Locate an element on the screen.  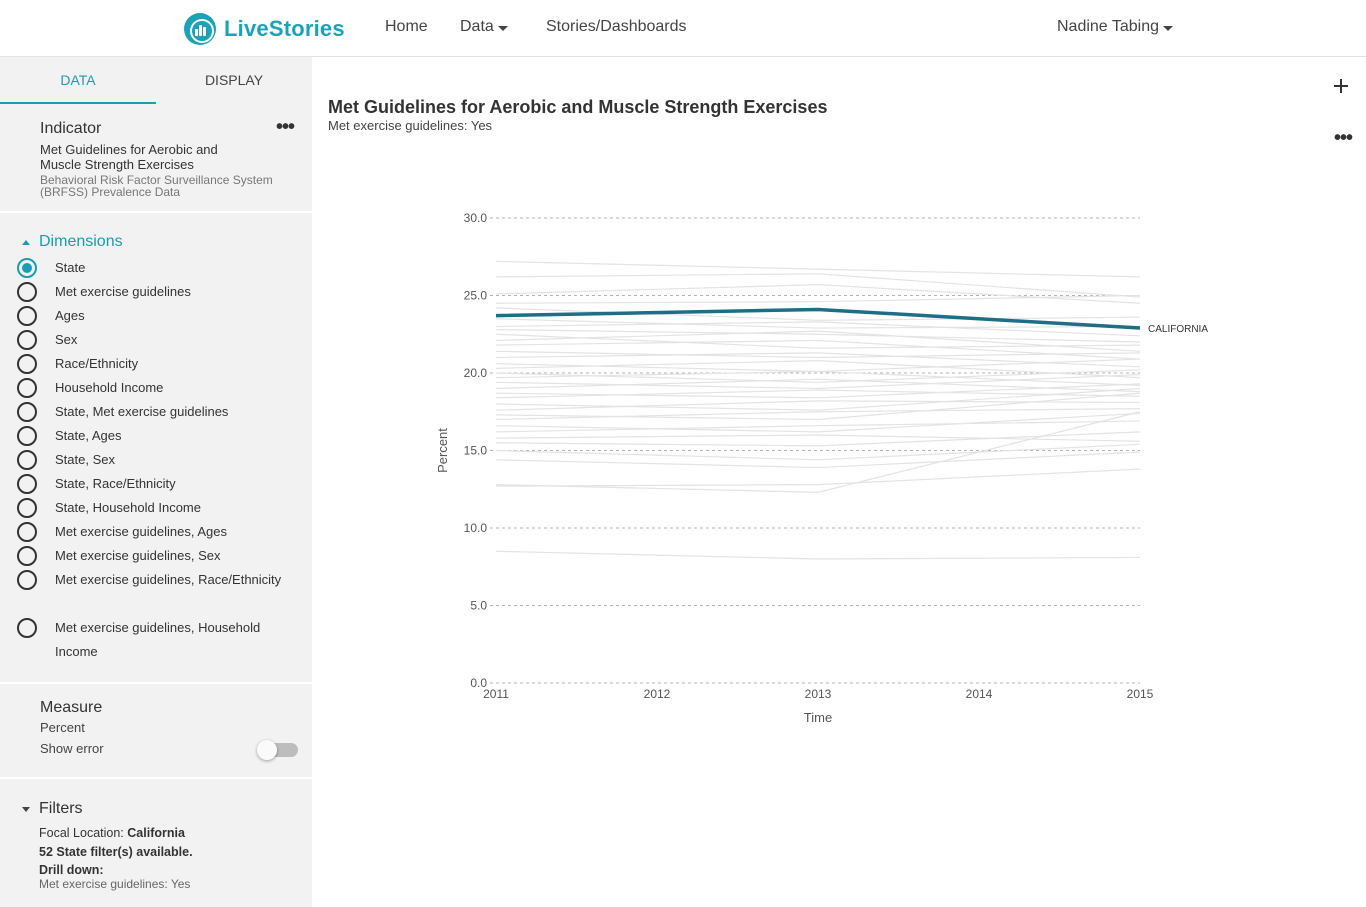
nav-stories: Stories/Dashboards is located at coordinates (616, 27).